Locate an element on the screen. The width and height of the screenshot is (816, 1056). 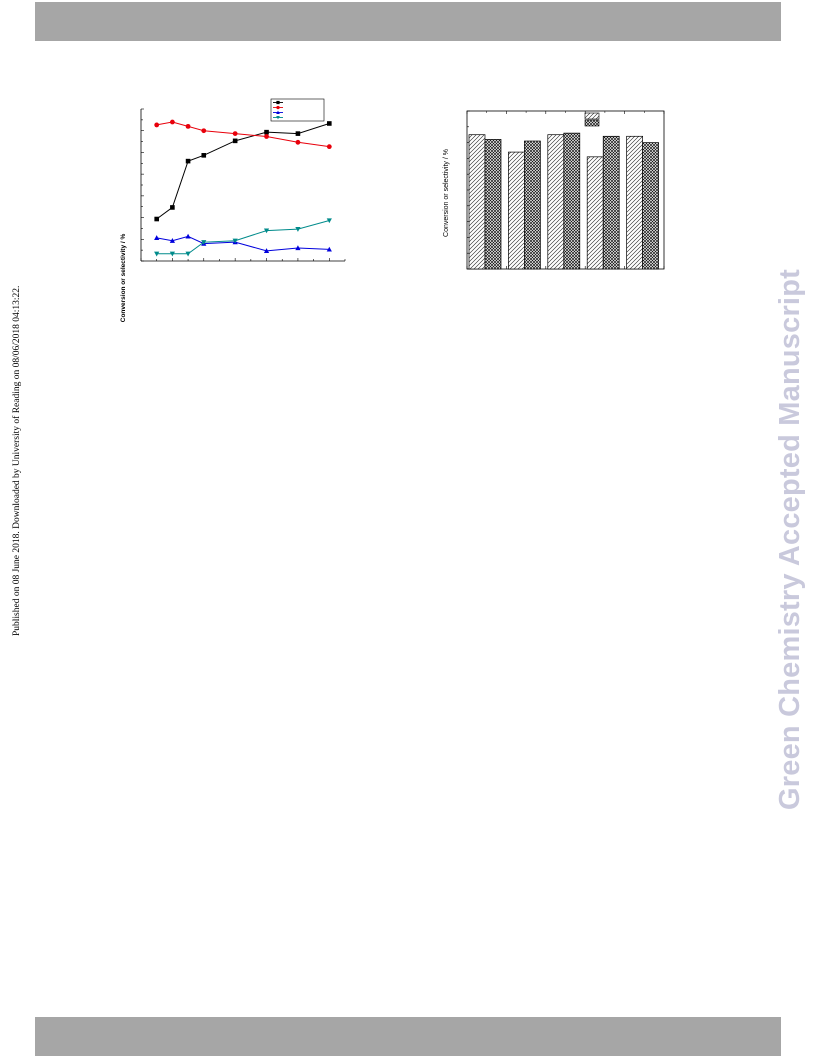
legend-box is located at coordinates (297, 110).